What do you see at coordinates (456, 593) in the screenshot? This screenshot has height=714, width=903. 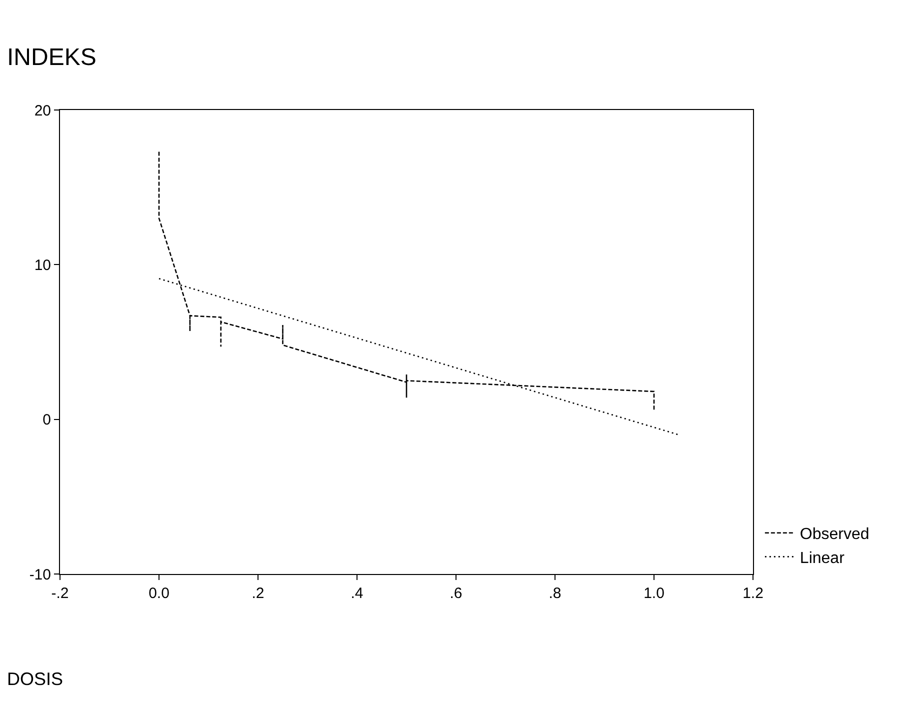 I see `x-tick-label: .6` at bounding box center [456, 593].